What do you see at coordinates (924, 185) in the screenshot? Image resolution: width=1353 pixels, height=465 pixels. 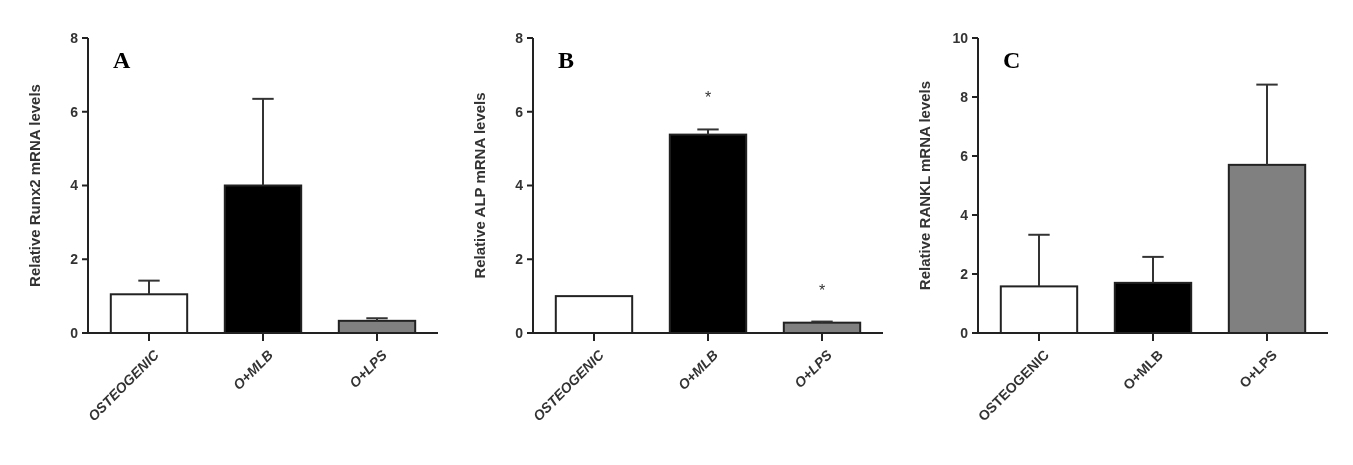 I see `y-axis-title: Relative RANKL mRNA levels` at bounding box center [924, 185].